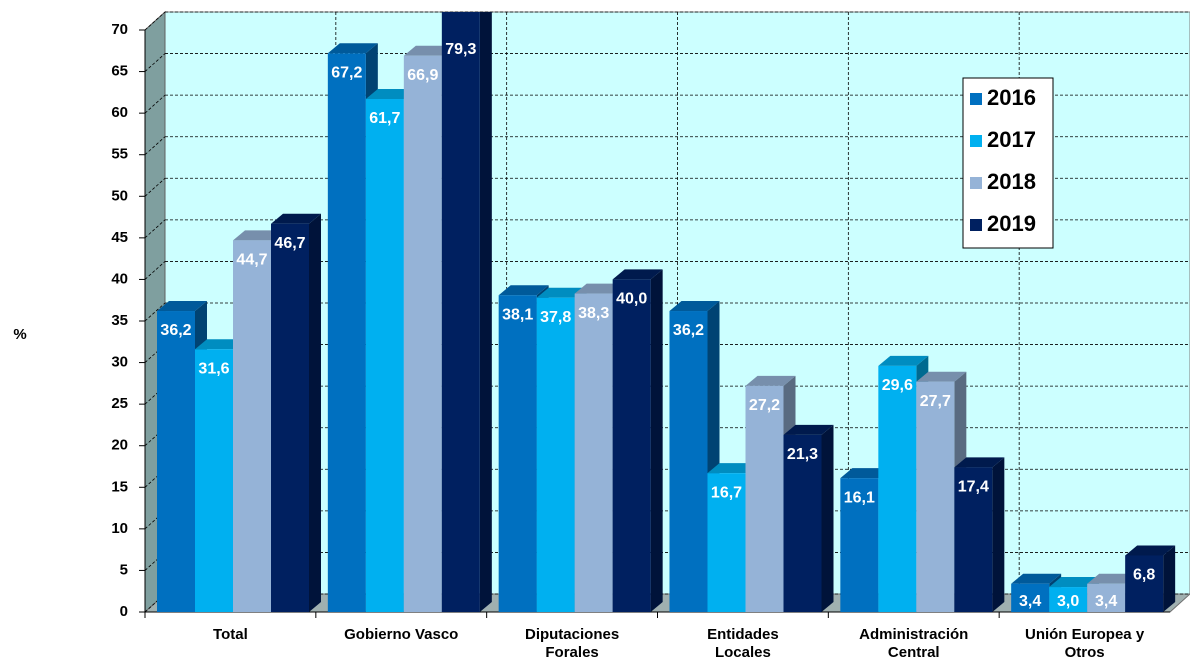  Describe the element at coordinates (593, 313) in the screenshot. I see `value-label: 38,3` at that location.